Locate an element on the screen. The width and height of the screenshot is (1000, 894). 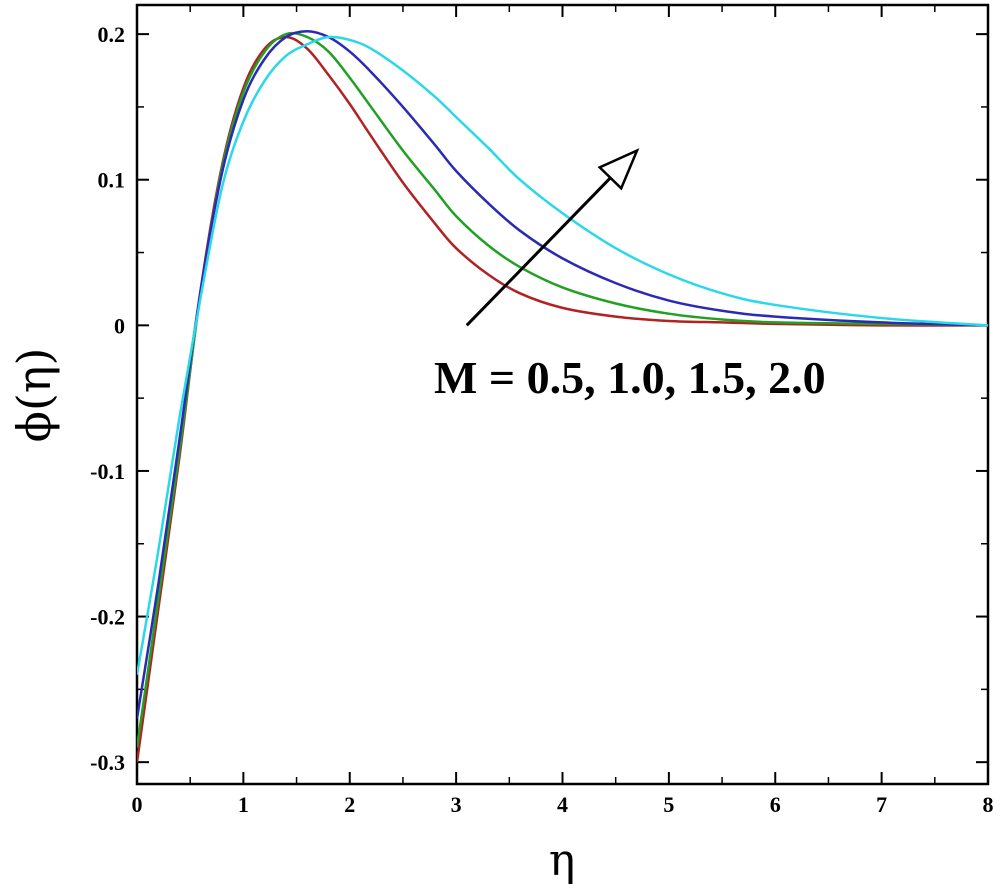
y-tick-label: 0.1 is located at coordinates (112, 180).